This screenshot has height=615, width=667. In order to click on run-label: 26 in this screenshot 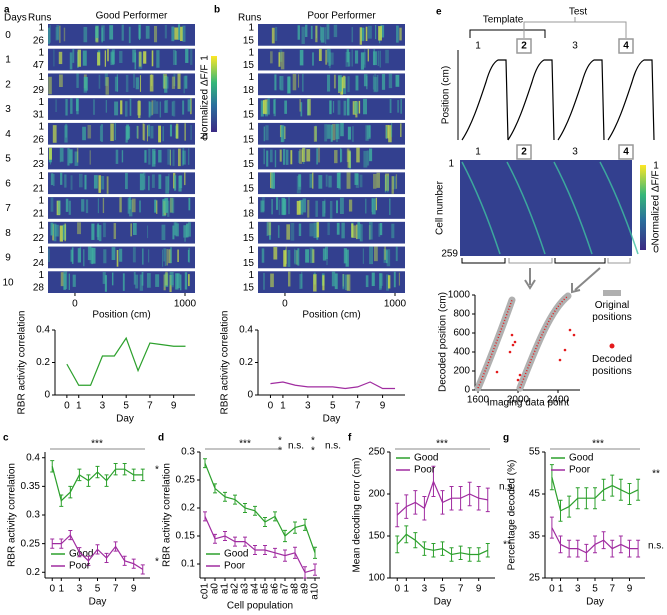, I will do `click(39, 139)`.